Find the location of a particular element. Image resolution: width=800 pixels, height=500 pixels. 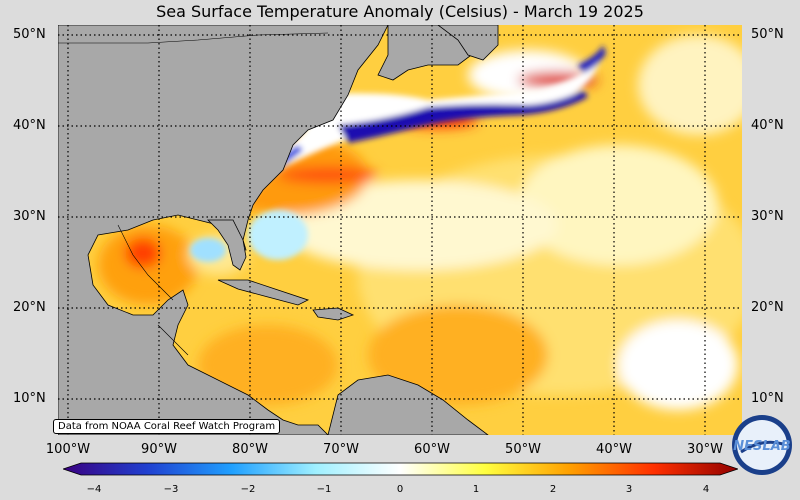

lat-label-right: 40°N is located at coordinates (767, 125).